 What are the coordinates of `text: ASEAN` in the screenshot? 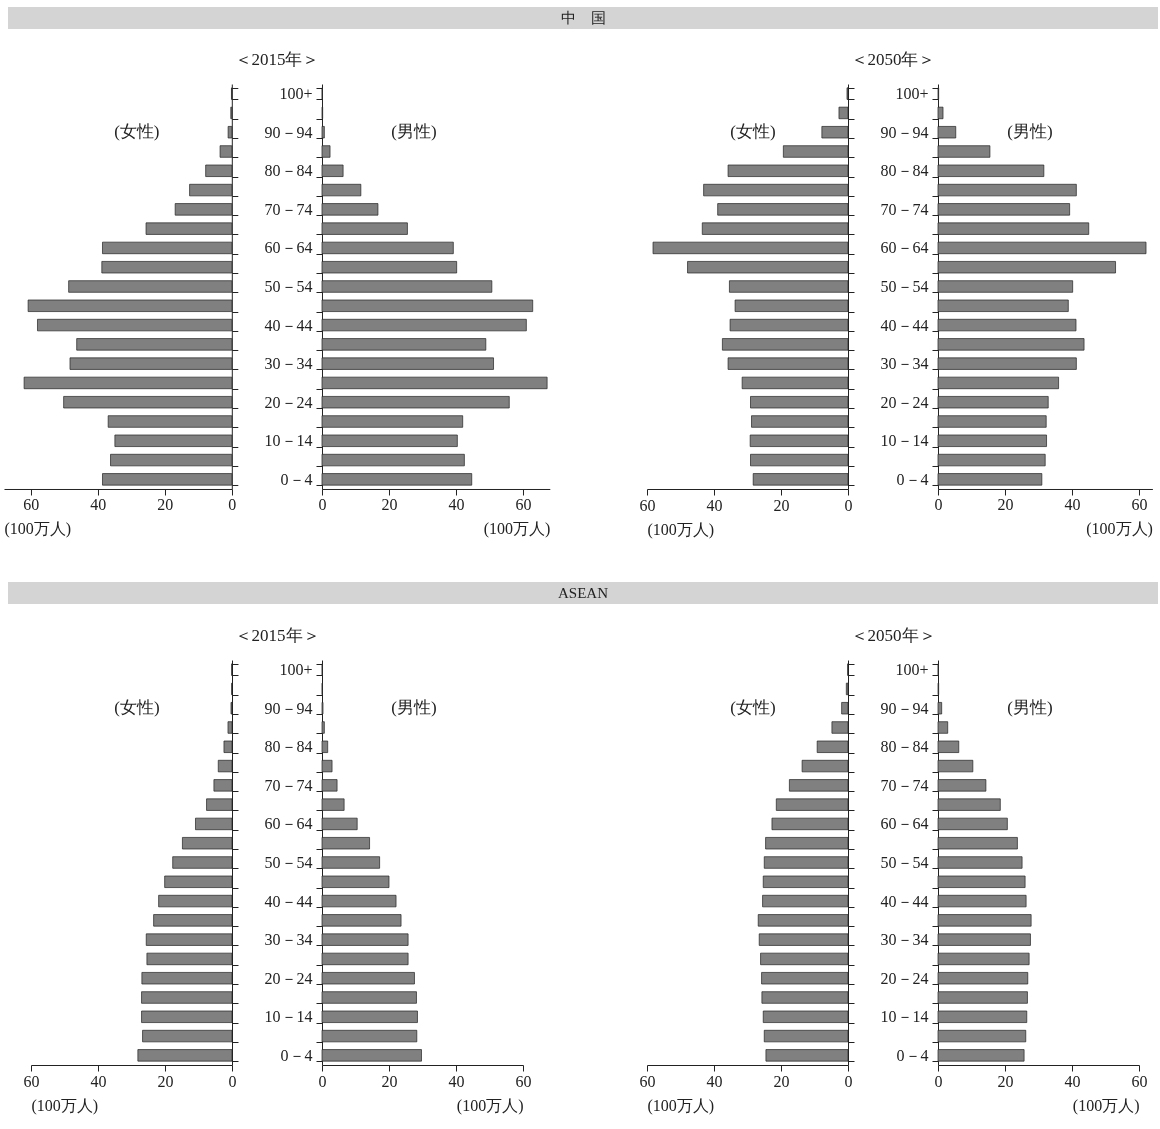 It's located at (583, 593).